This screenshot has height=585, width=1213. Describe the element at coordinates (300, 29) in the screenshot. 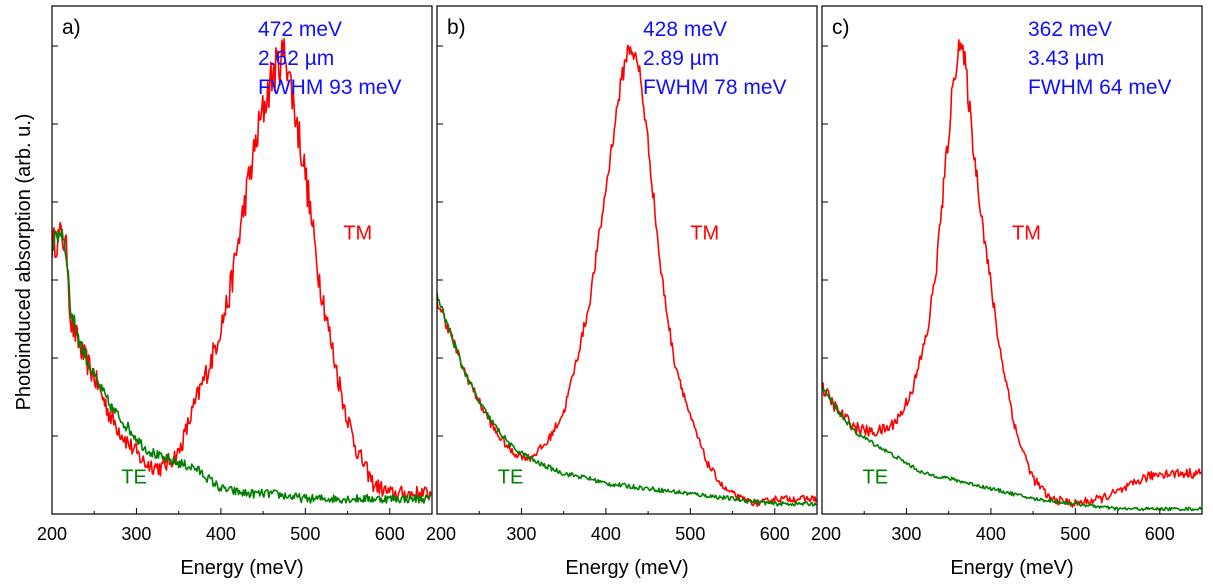

I see `annotation-line: 472 meV` at that location.